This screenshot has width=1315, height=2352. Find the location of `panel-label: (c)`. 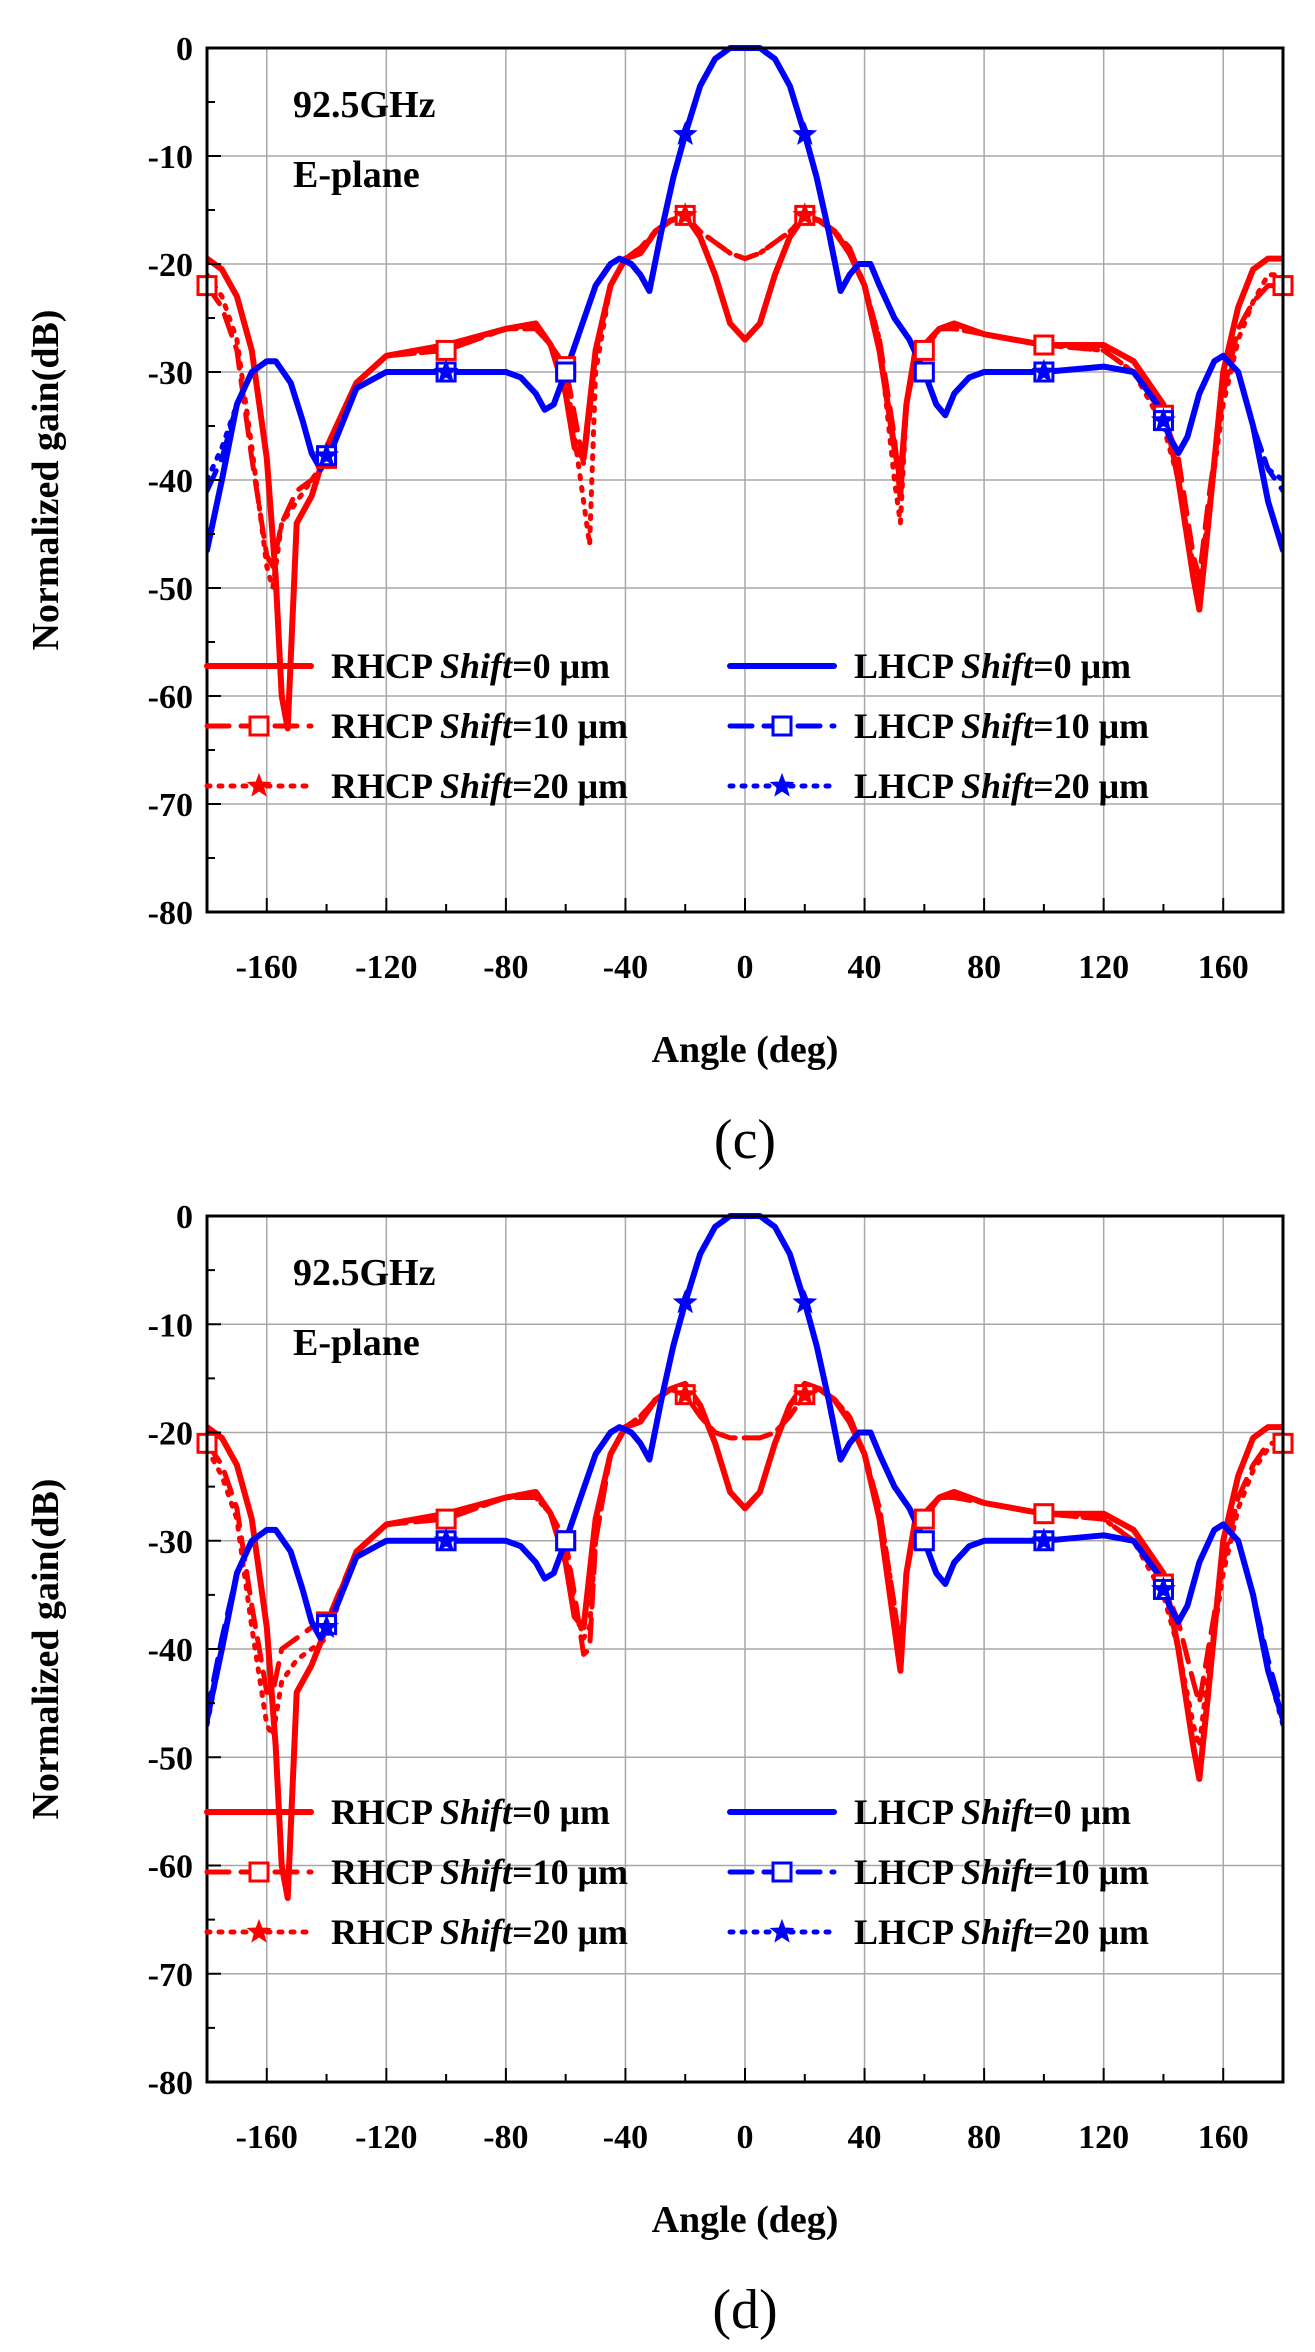

panel-label: (c) is located at coordinates (745, 1140).